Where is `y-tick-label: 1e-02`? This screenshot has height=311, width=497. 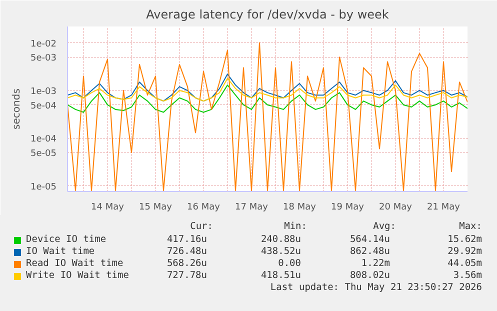 y-tick-label: 1e-02 is located at coordinates (43, 44).